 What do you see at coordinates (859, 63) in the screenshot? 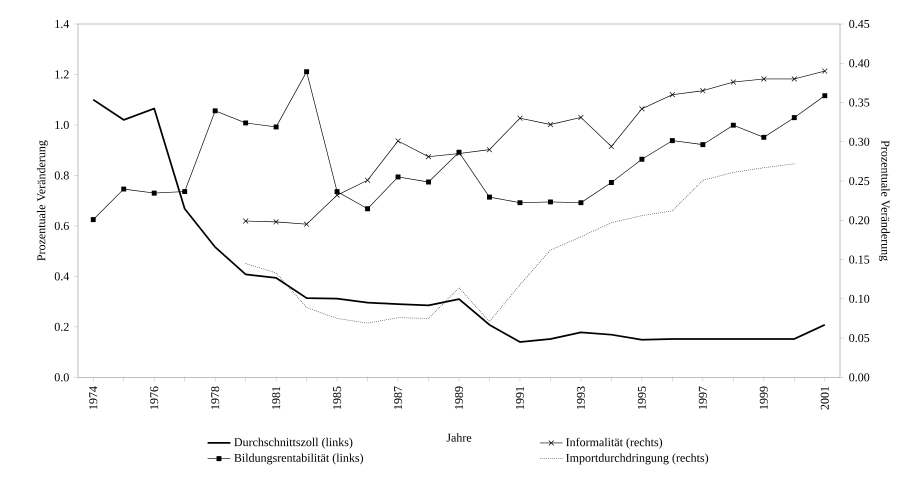
I see `y2-tick-label: 0.40` at bounding box center [859, 63].